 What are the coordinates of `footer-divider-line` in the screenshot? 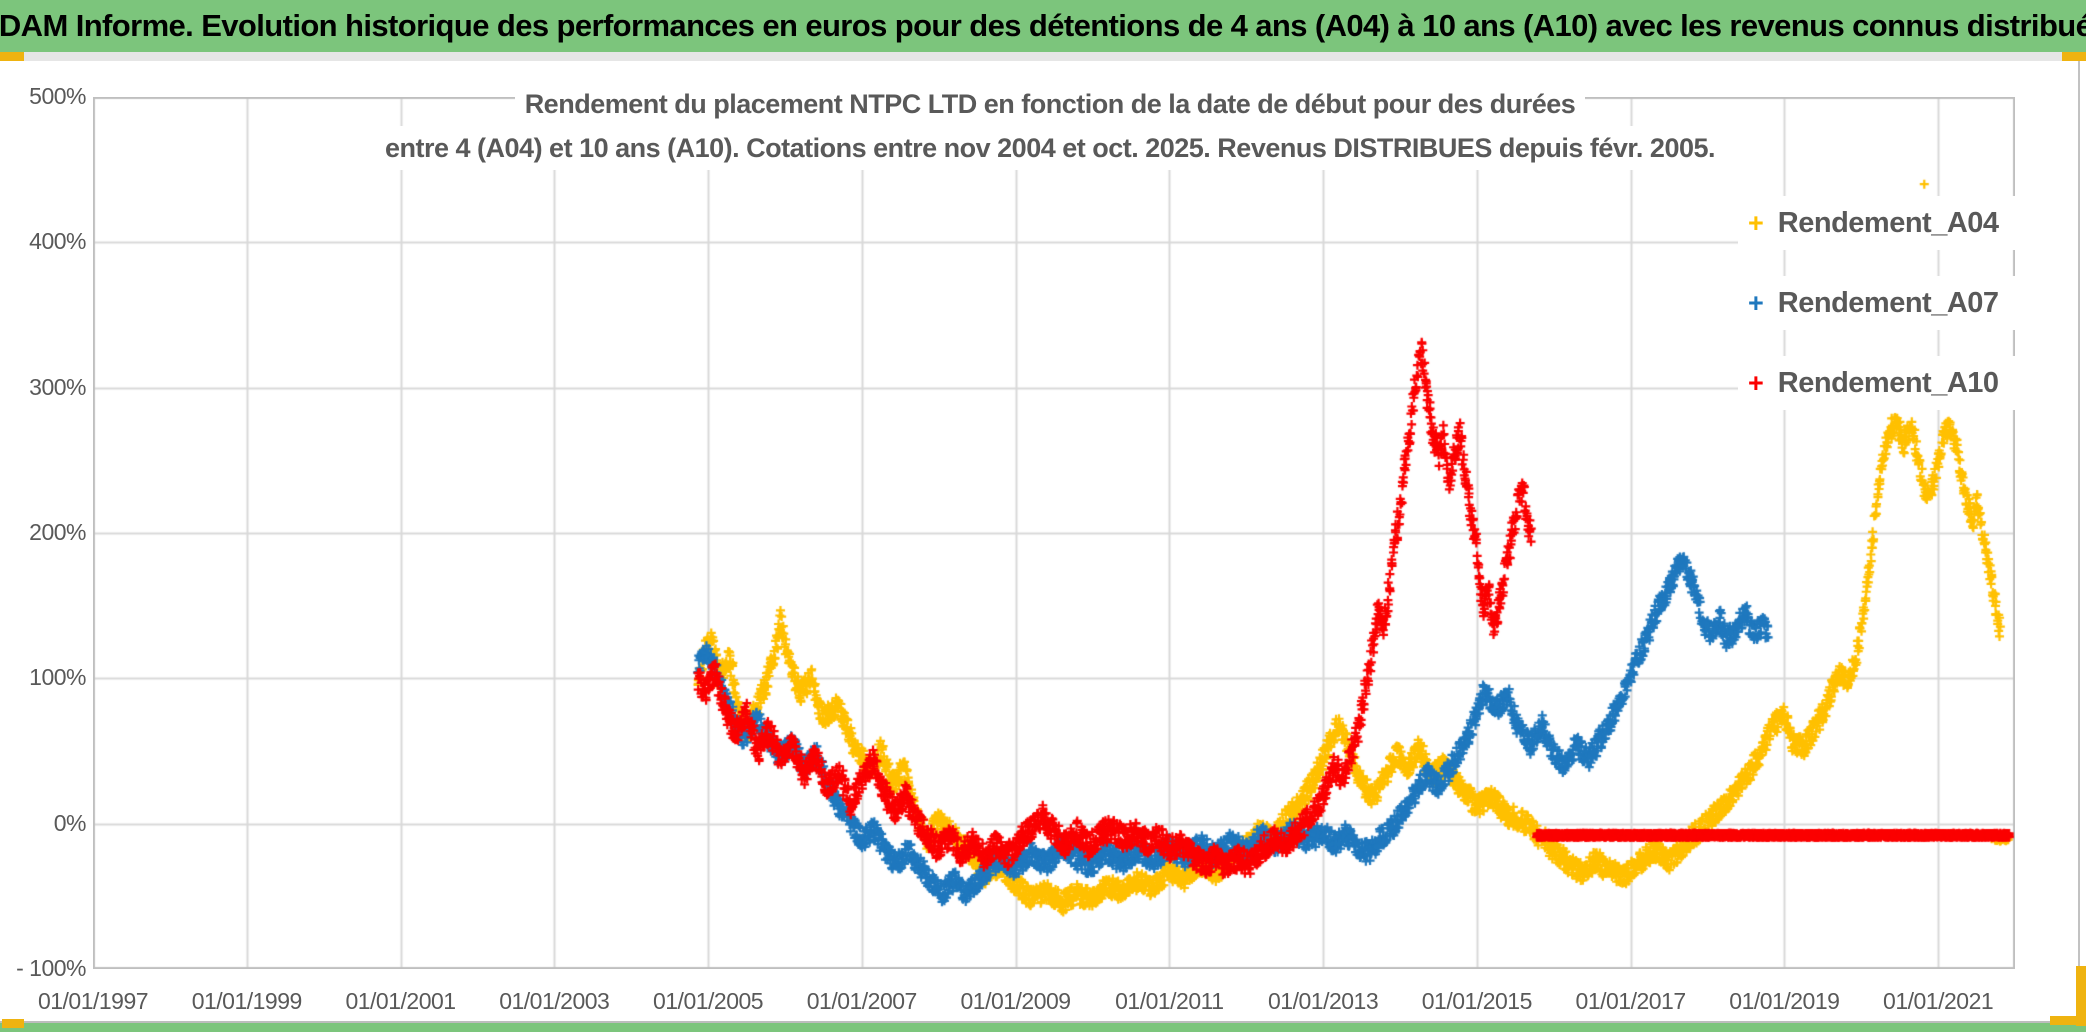 It's located at (1043, 1022).